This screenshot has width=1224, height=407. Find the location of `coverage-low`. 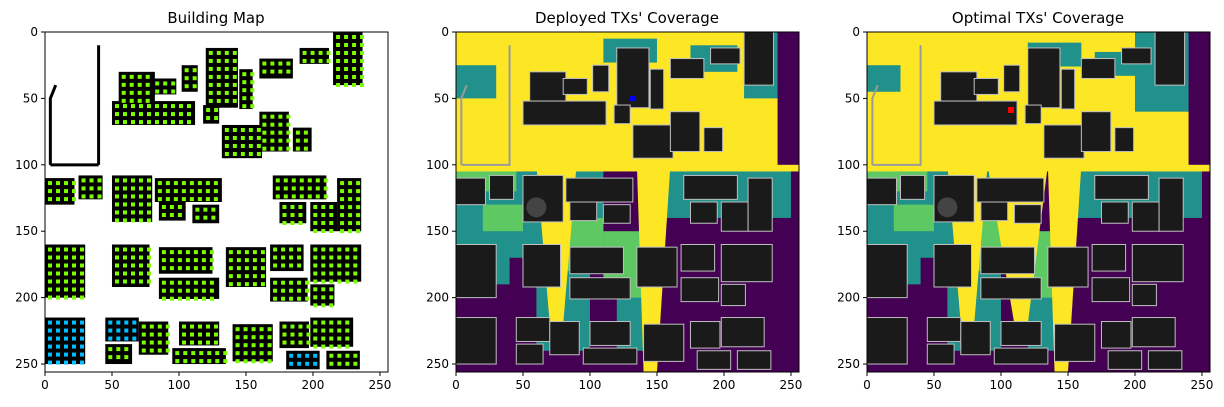

coverage-low is located at coordinates (1199, 98).